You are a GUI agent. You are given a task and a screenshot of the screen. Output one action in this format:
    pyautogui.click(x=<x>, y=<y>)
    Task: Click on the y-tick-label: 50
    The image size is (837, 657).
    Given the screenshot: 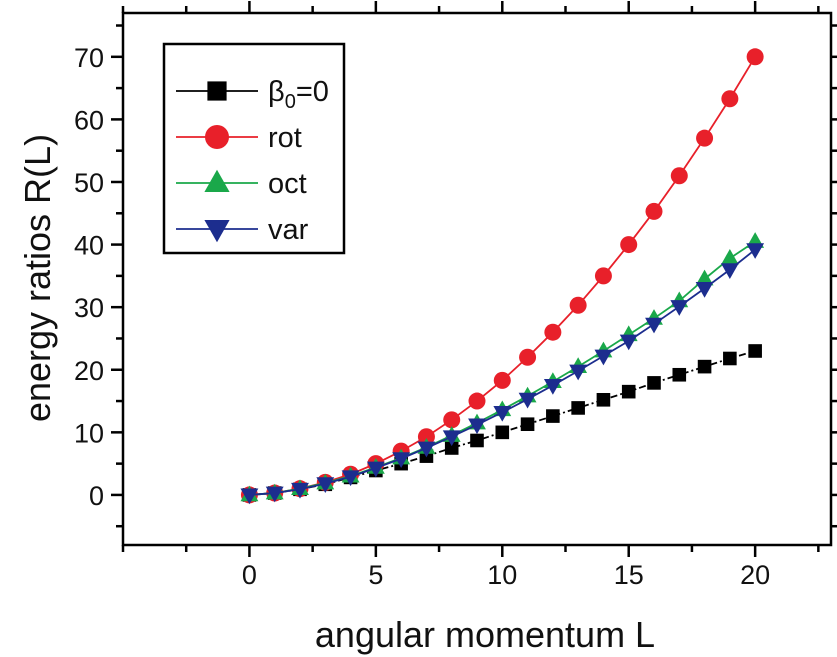 What is the action you would take?
    pyautogui.click(x=89, y=183)
    